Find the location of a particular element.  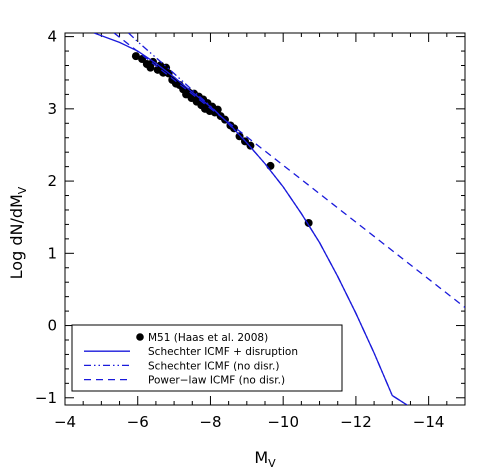

x-tick-label: −6 is located at coordinates (138, 422).